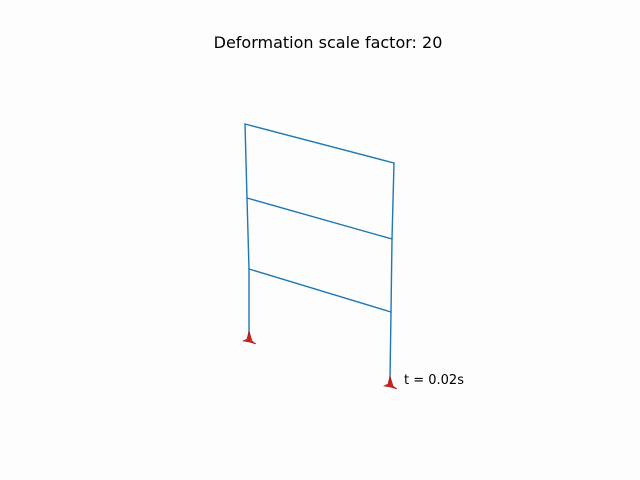 The height and width of the screenshot is (480, 640). I want to click on fixed-support-left-icon, so click(249, 337).